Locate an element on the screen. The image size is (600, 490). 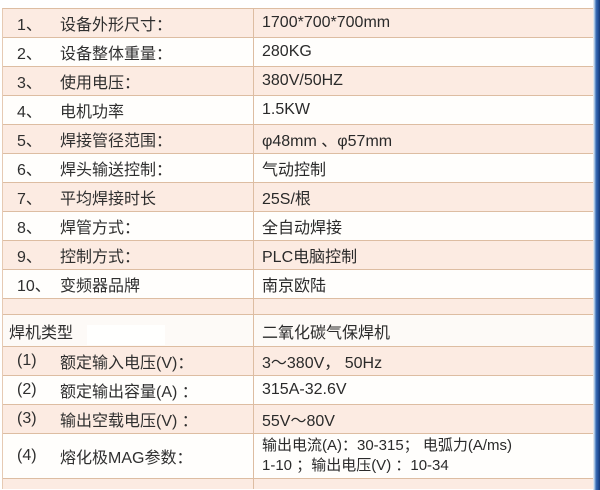
row-label: 额定输出容量(A) ： is located at coordinates (129, 392).